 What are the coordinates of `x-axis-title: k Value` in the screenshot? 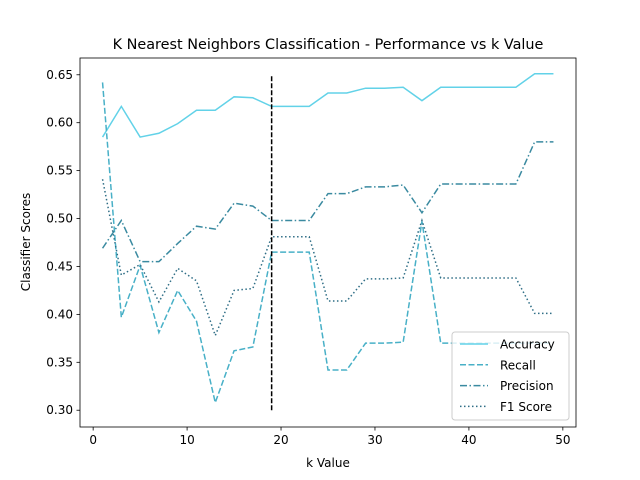 It's located at (328, 463).